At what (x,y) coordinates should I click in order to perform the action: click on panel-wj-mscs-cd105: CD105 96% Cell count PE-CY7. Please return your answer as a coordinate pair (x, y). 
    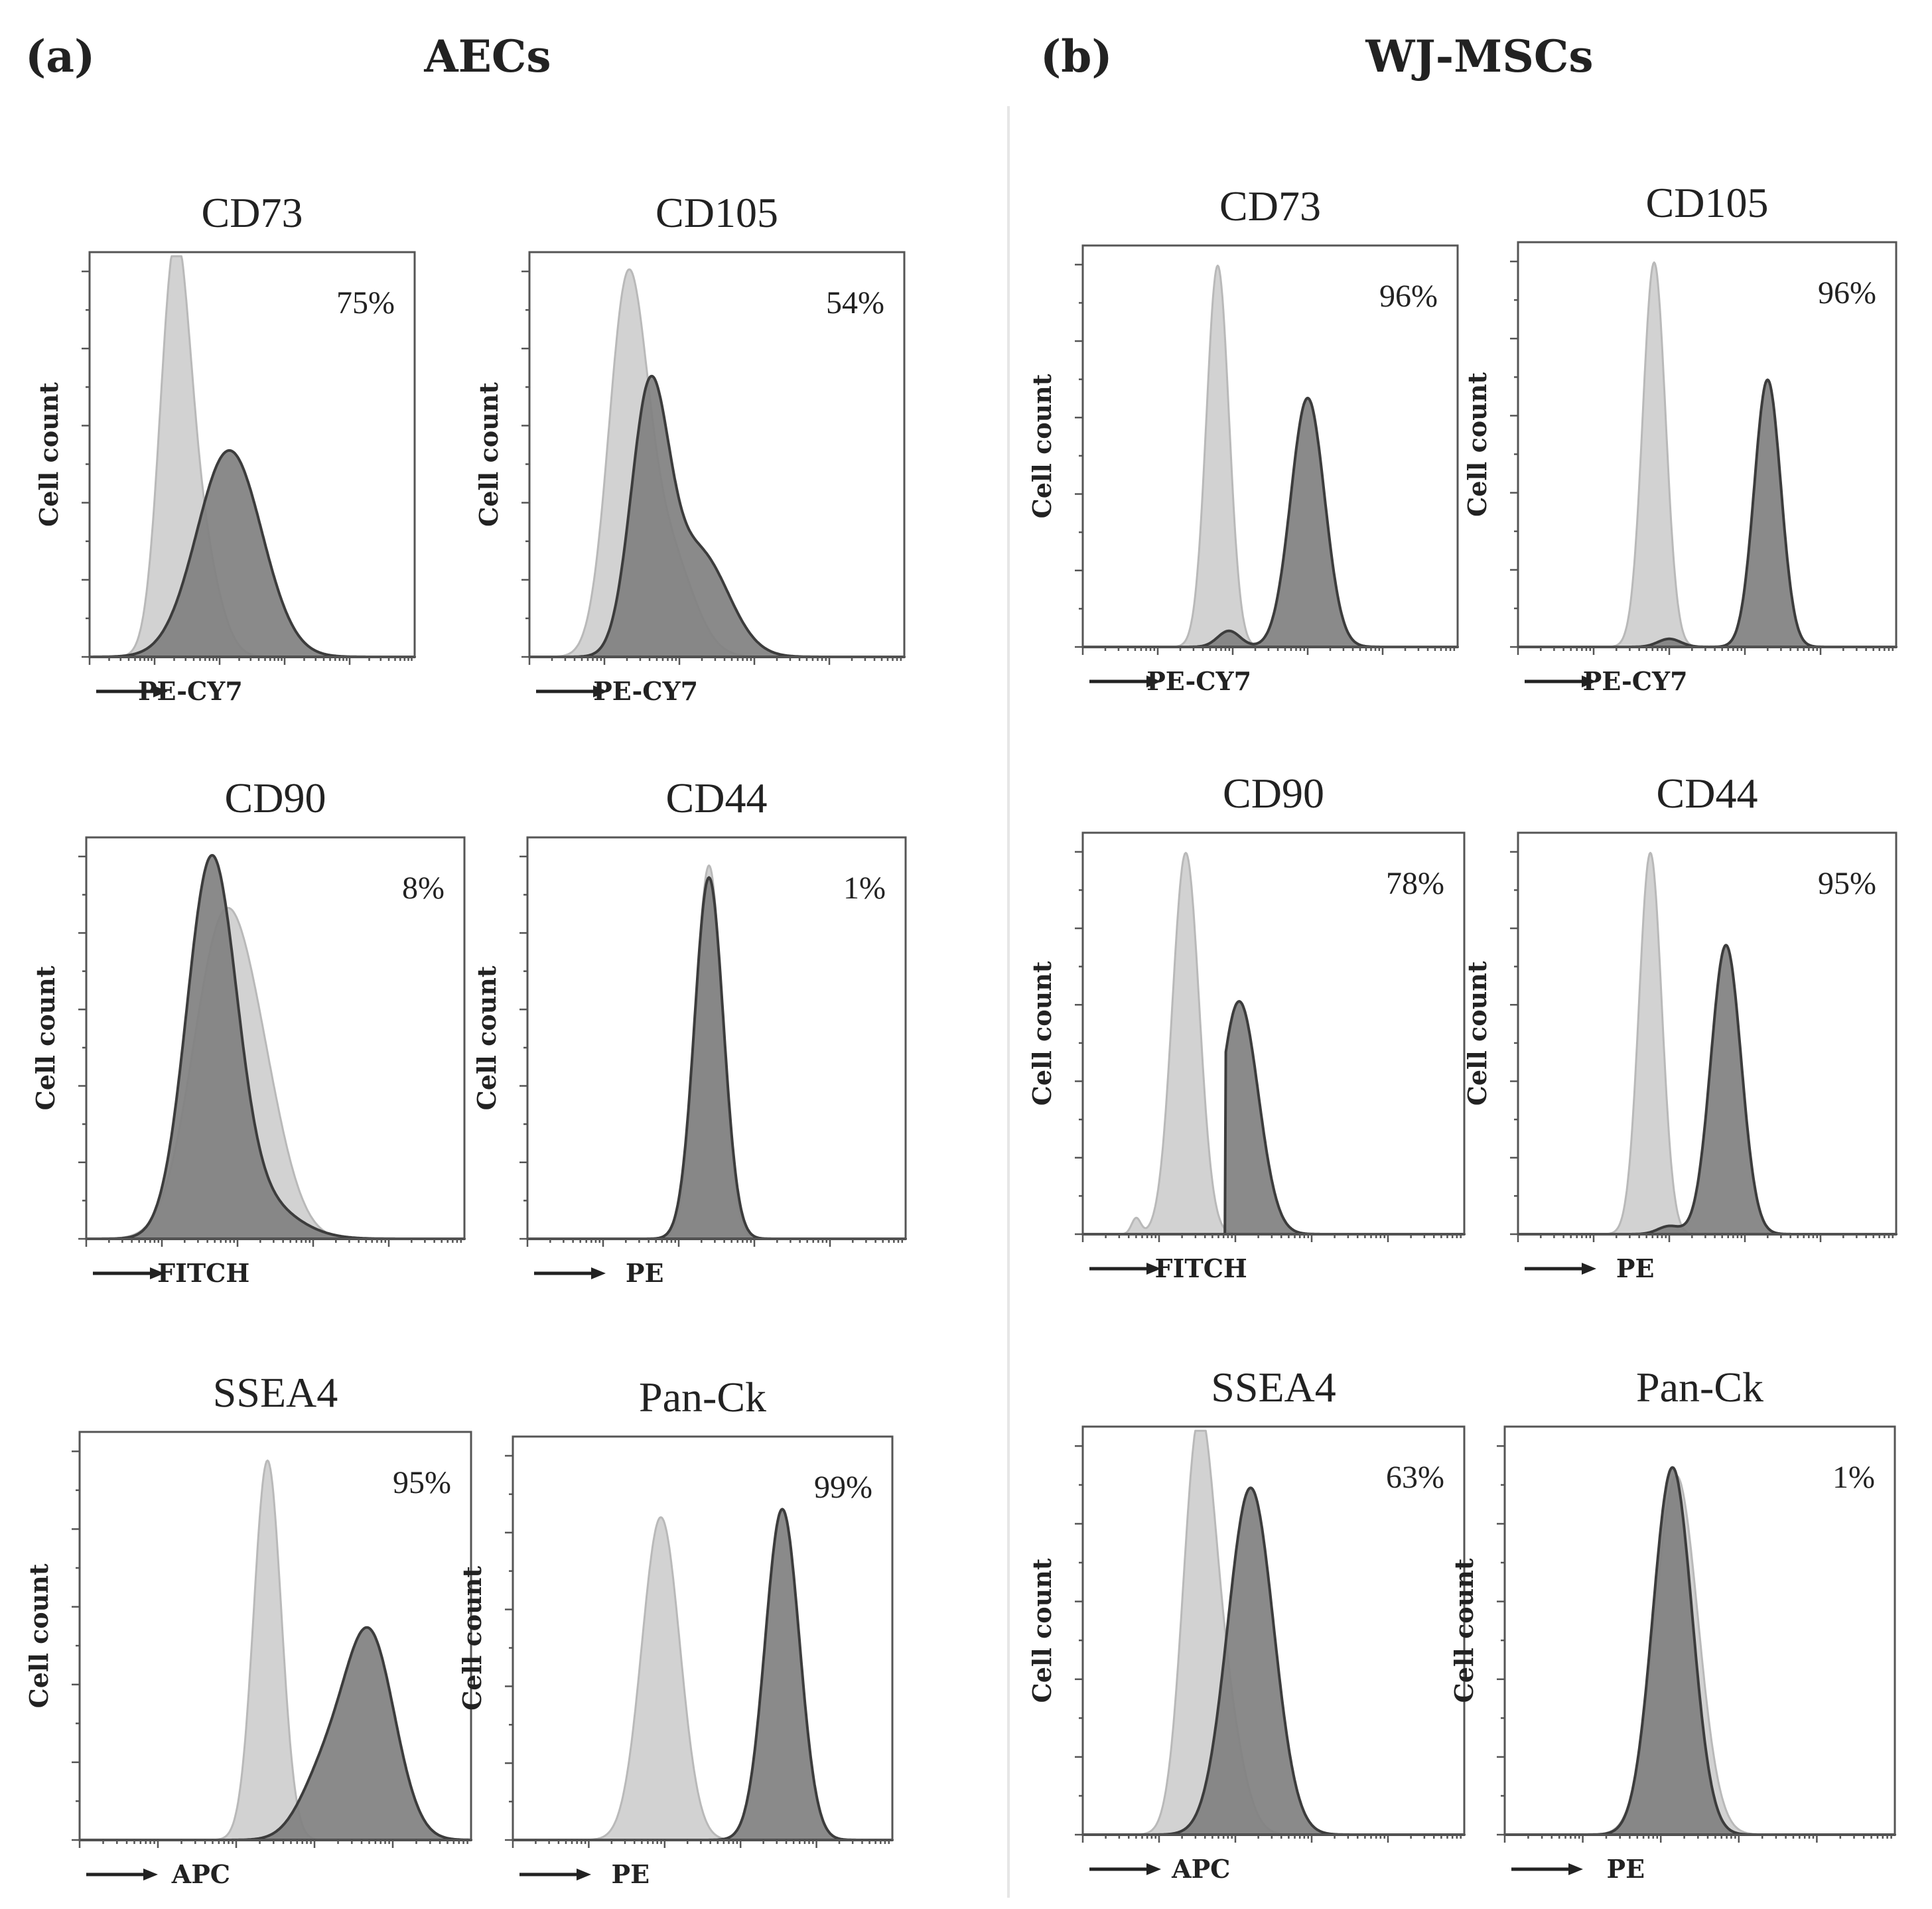
    Looking at the image, I should click on (1680, 437).